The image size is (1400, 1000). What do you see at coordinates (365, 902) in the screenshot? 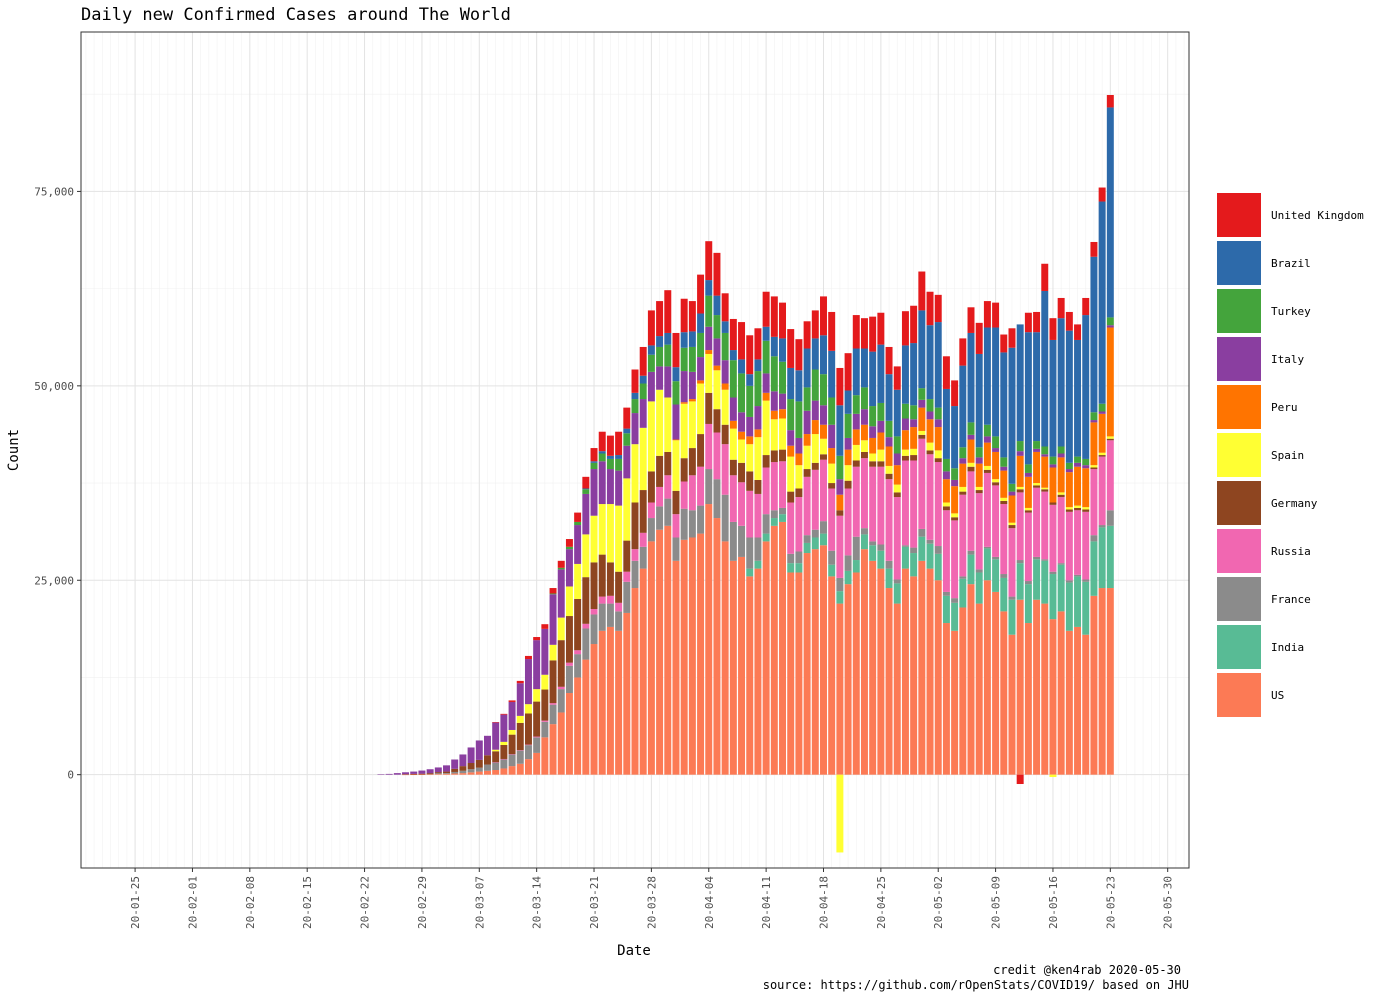
I see `x-tick-label: 20-02-22` at bounding box center [365, 902].